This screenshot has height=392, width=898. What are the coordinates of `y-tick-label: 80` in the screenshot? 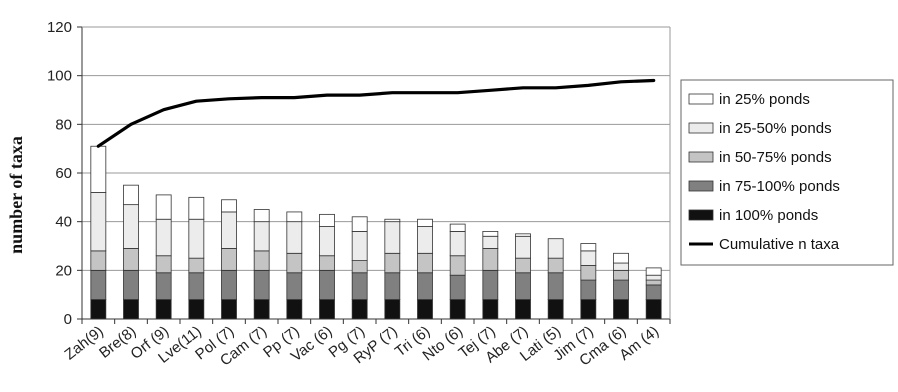 It's located at (63, 124).